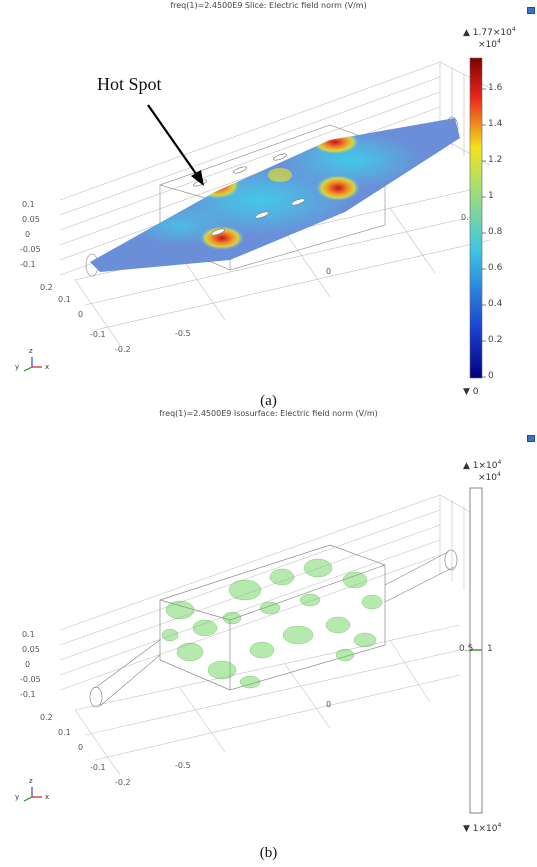 The width and height of the screenshot is (537, 867). What do you see at coordinates (531, 10) in the screenshot?
I see `panel-a-corner-icon` at bounding box center [531, 10].